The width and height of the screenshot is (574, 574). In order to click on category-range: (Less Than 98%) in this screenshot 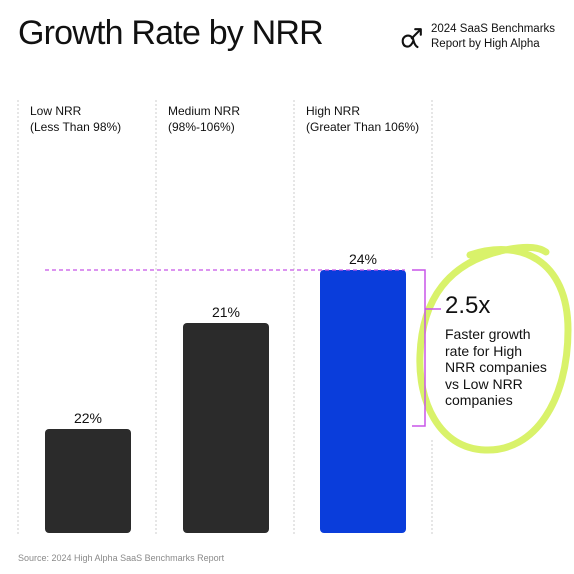, I will do `click(76, 127)`.